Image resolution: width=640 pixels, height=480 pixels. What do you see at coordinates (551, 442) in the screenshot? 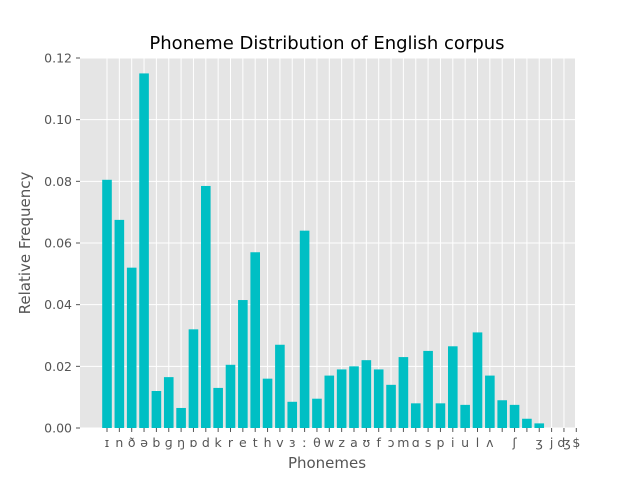
I see `x-tick-label: j` at bounding box center [551, 442].